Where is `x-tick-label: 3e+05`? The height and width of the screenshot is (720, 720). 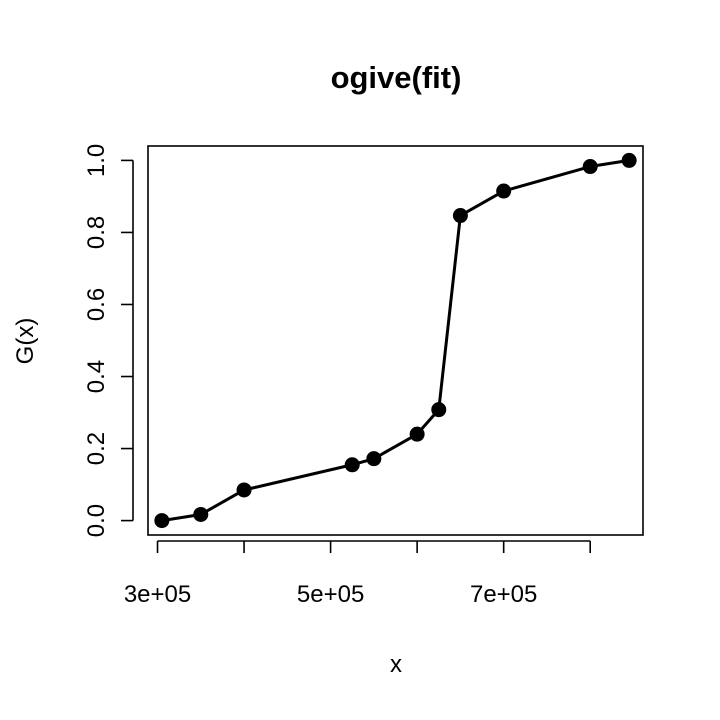
x-tick-label: 3e+05 is located at coordinates (157, 594).